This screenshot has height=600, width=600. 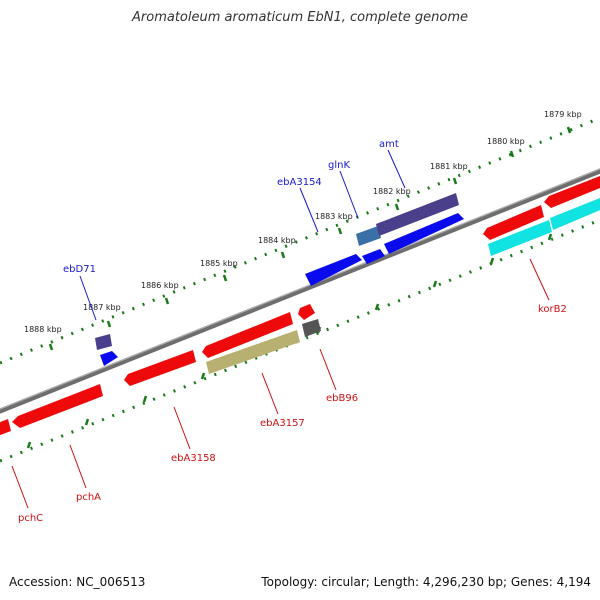 I want to click on leader-glnK, so click(x=349, y=194).